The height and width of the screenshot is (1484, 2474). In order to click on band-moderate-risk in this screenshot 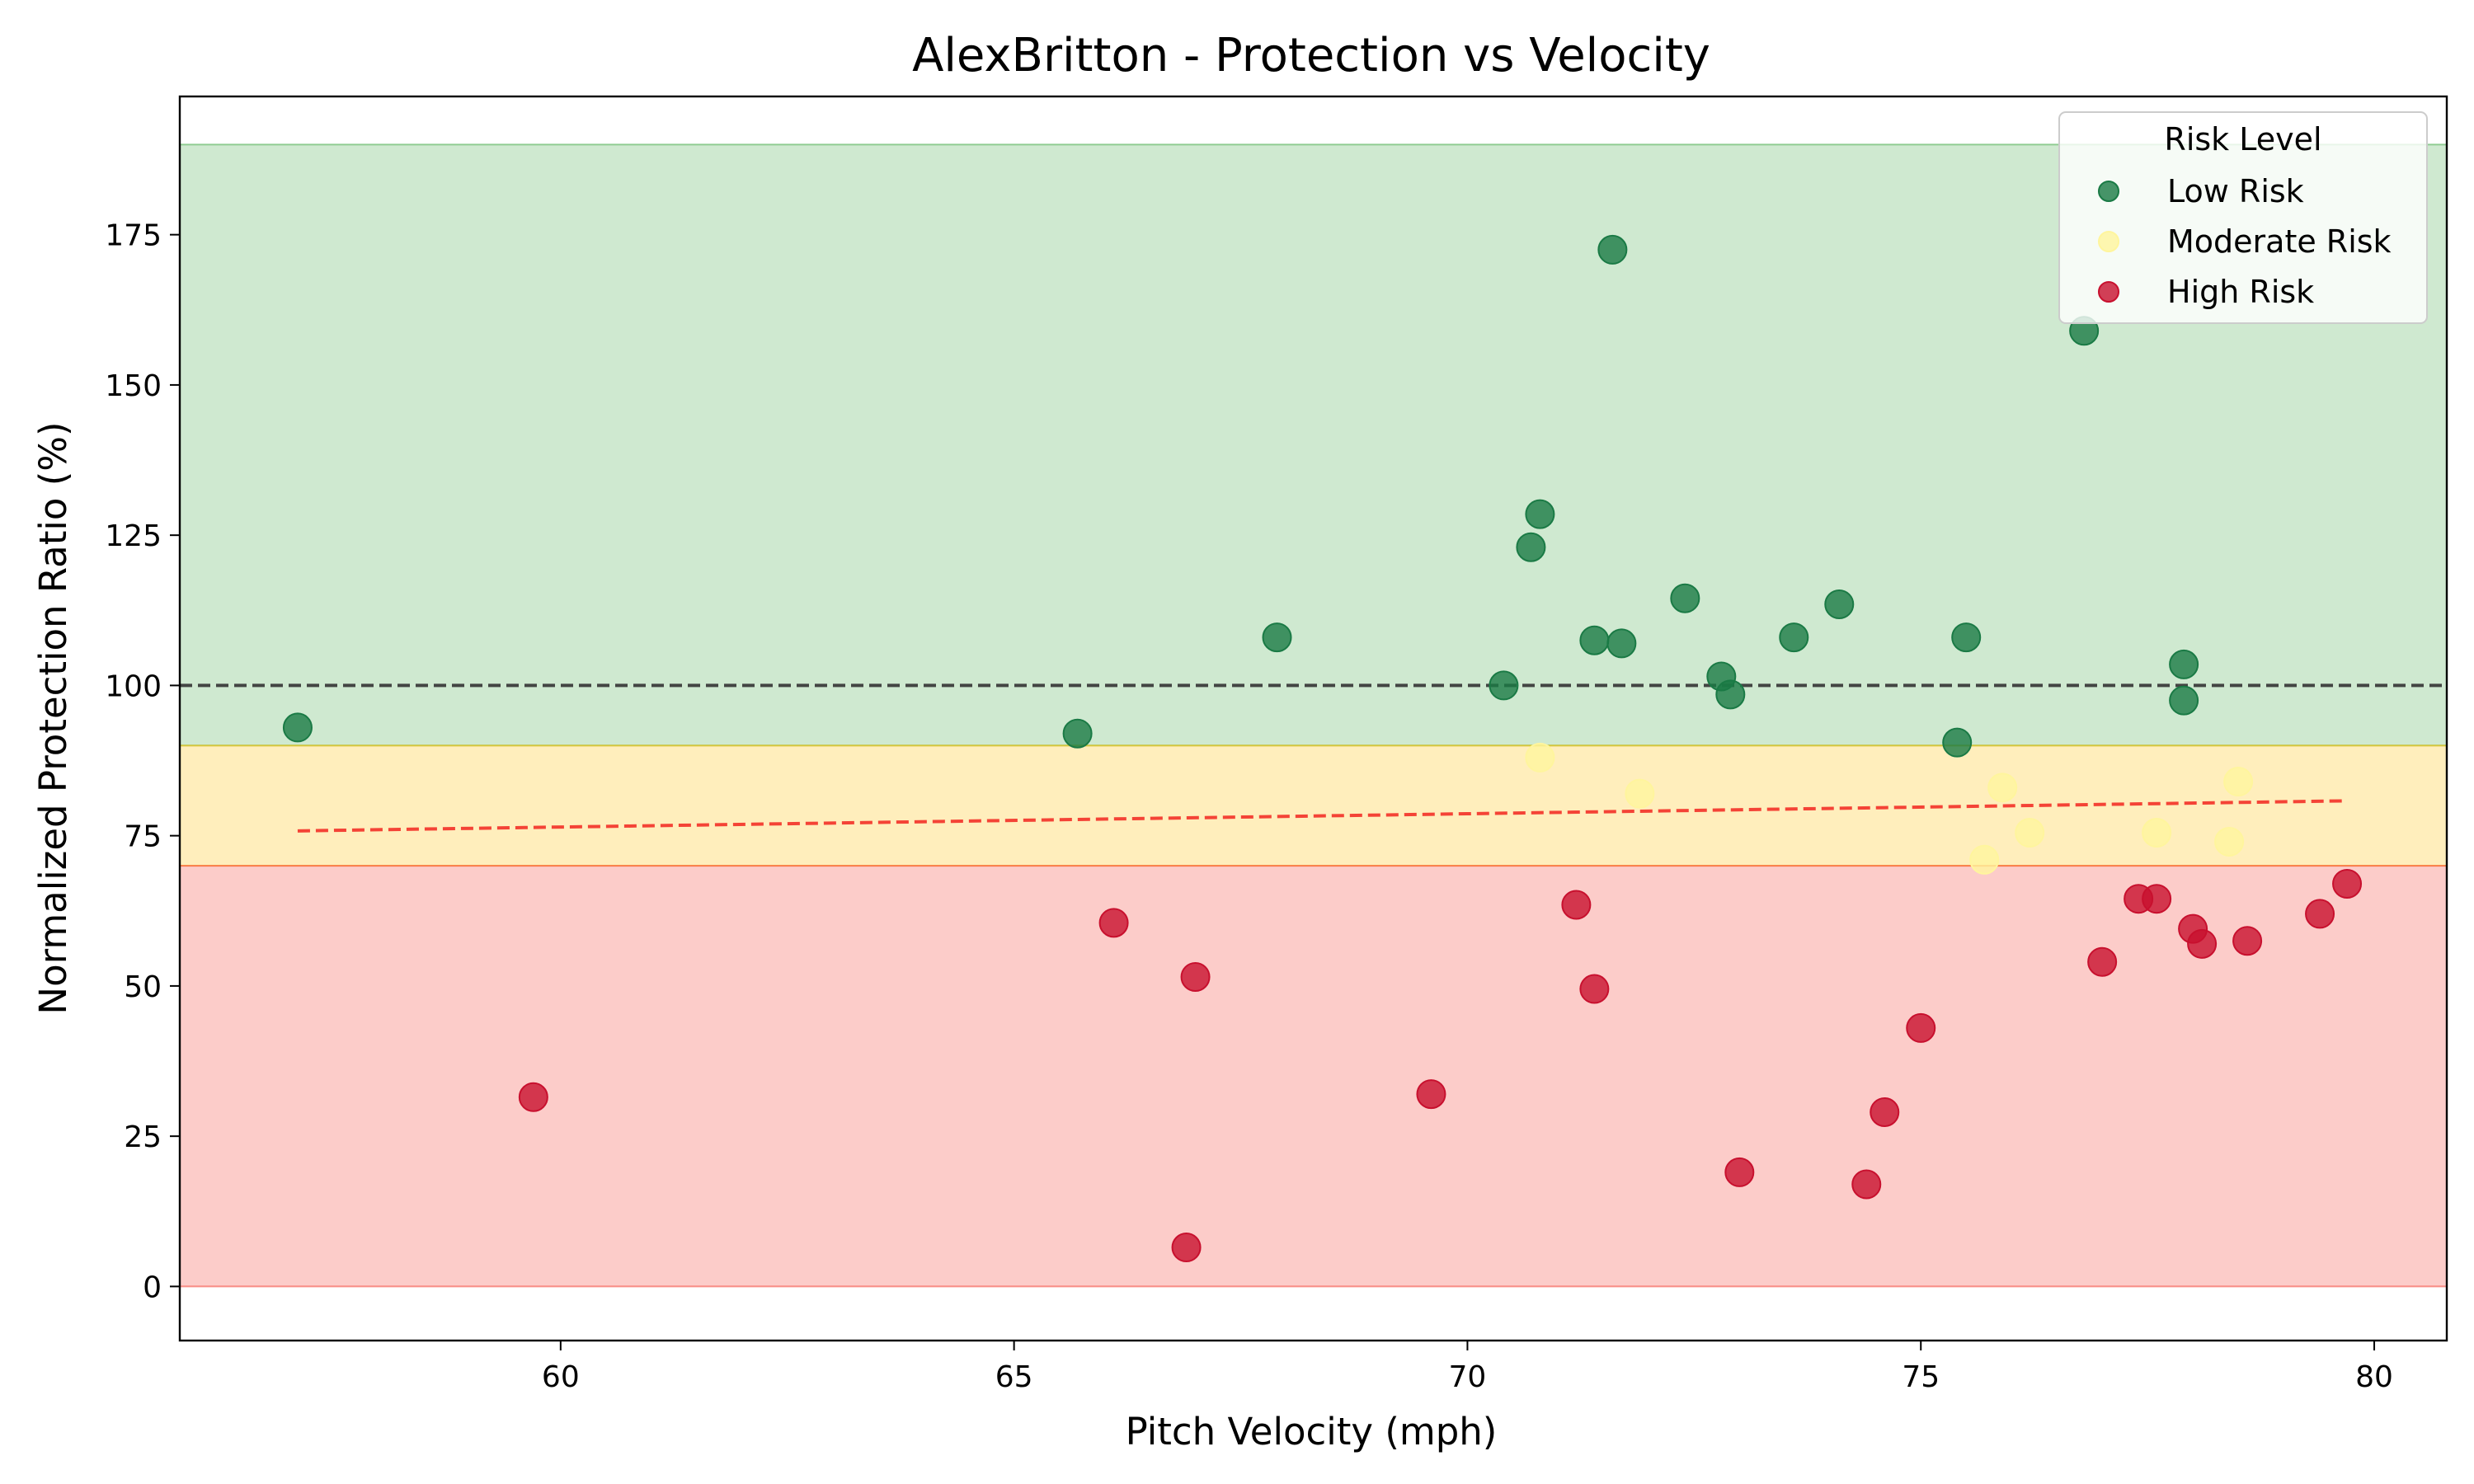, I will do `click(1313, 805)`.